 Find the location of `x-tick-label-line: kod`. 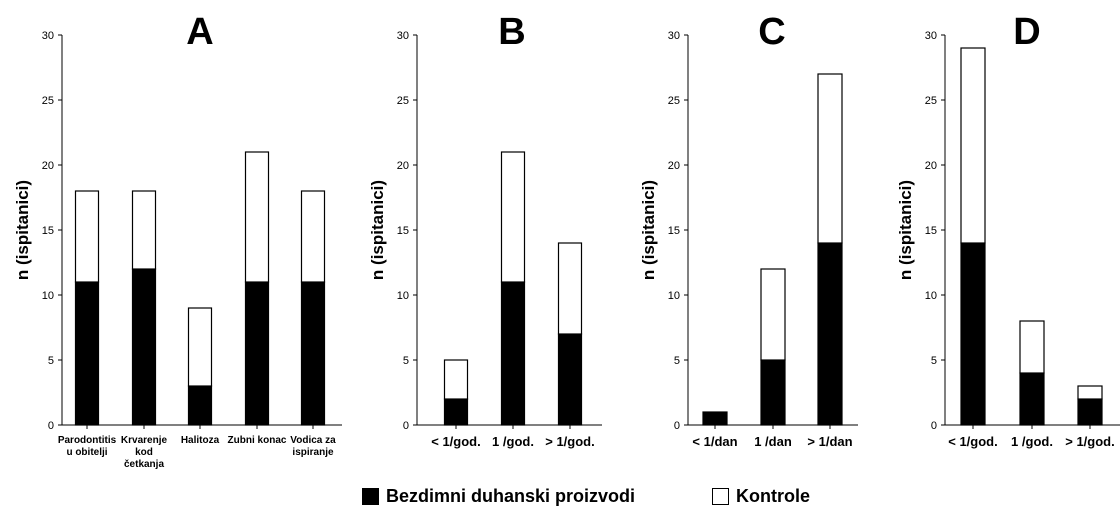

x-tick-label-line: kod is located at coordinates (144, 452).